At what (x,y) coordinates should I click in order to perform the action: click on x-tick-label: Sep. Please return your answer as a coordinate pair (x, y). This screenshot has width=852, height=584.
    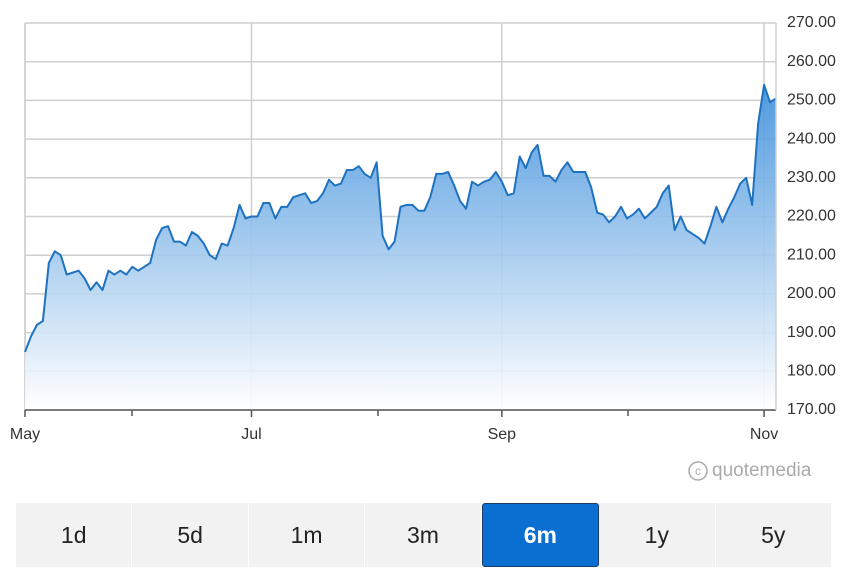
    Looking at the image, I should click on (502, 434).